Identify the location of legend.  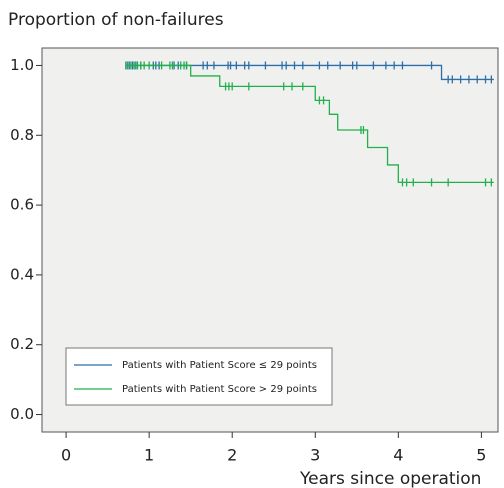
(199, 376).